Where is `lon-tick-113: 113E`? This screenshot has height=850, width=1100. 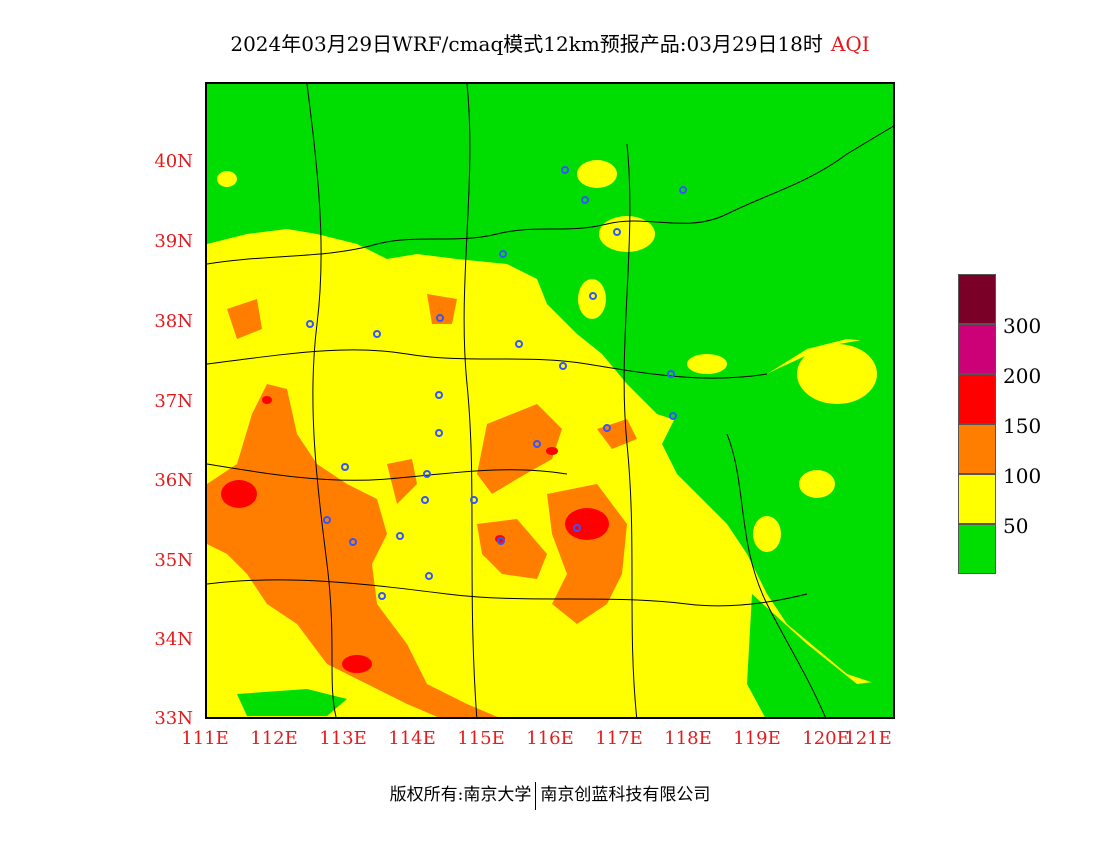
lon-tick-113: 113E is located at coordinates (343, 738).